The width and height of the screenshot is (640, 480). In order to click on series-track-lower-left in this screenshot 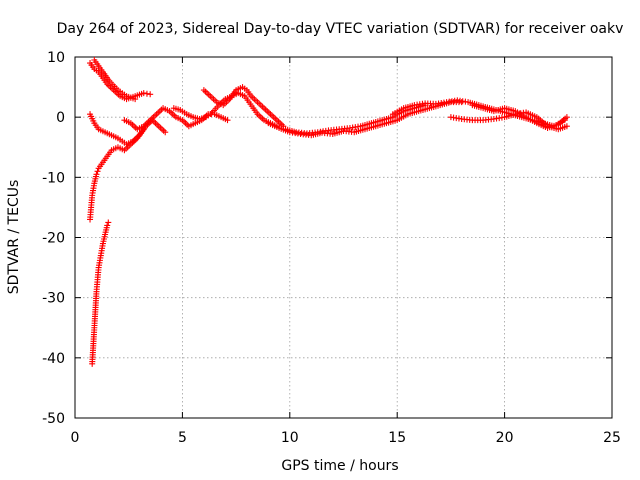, I will do `click(128, 129)`.